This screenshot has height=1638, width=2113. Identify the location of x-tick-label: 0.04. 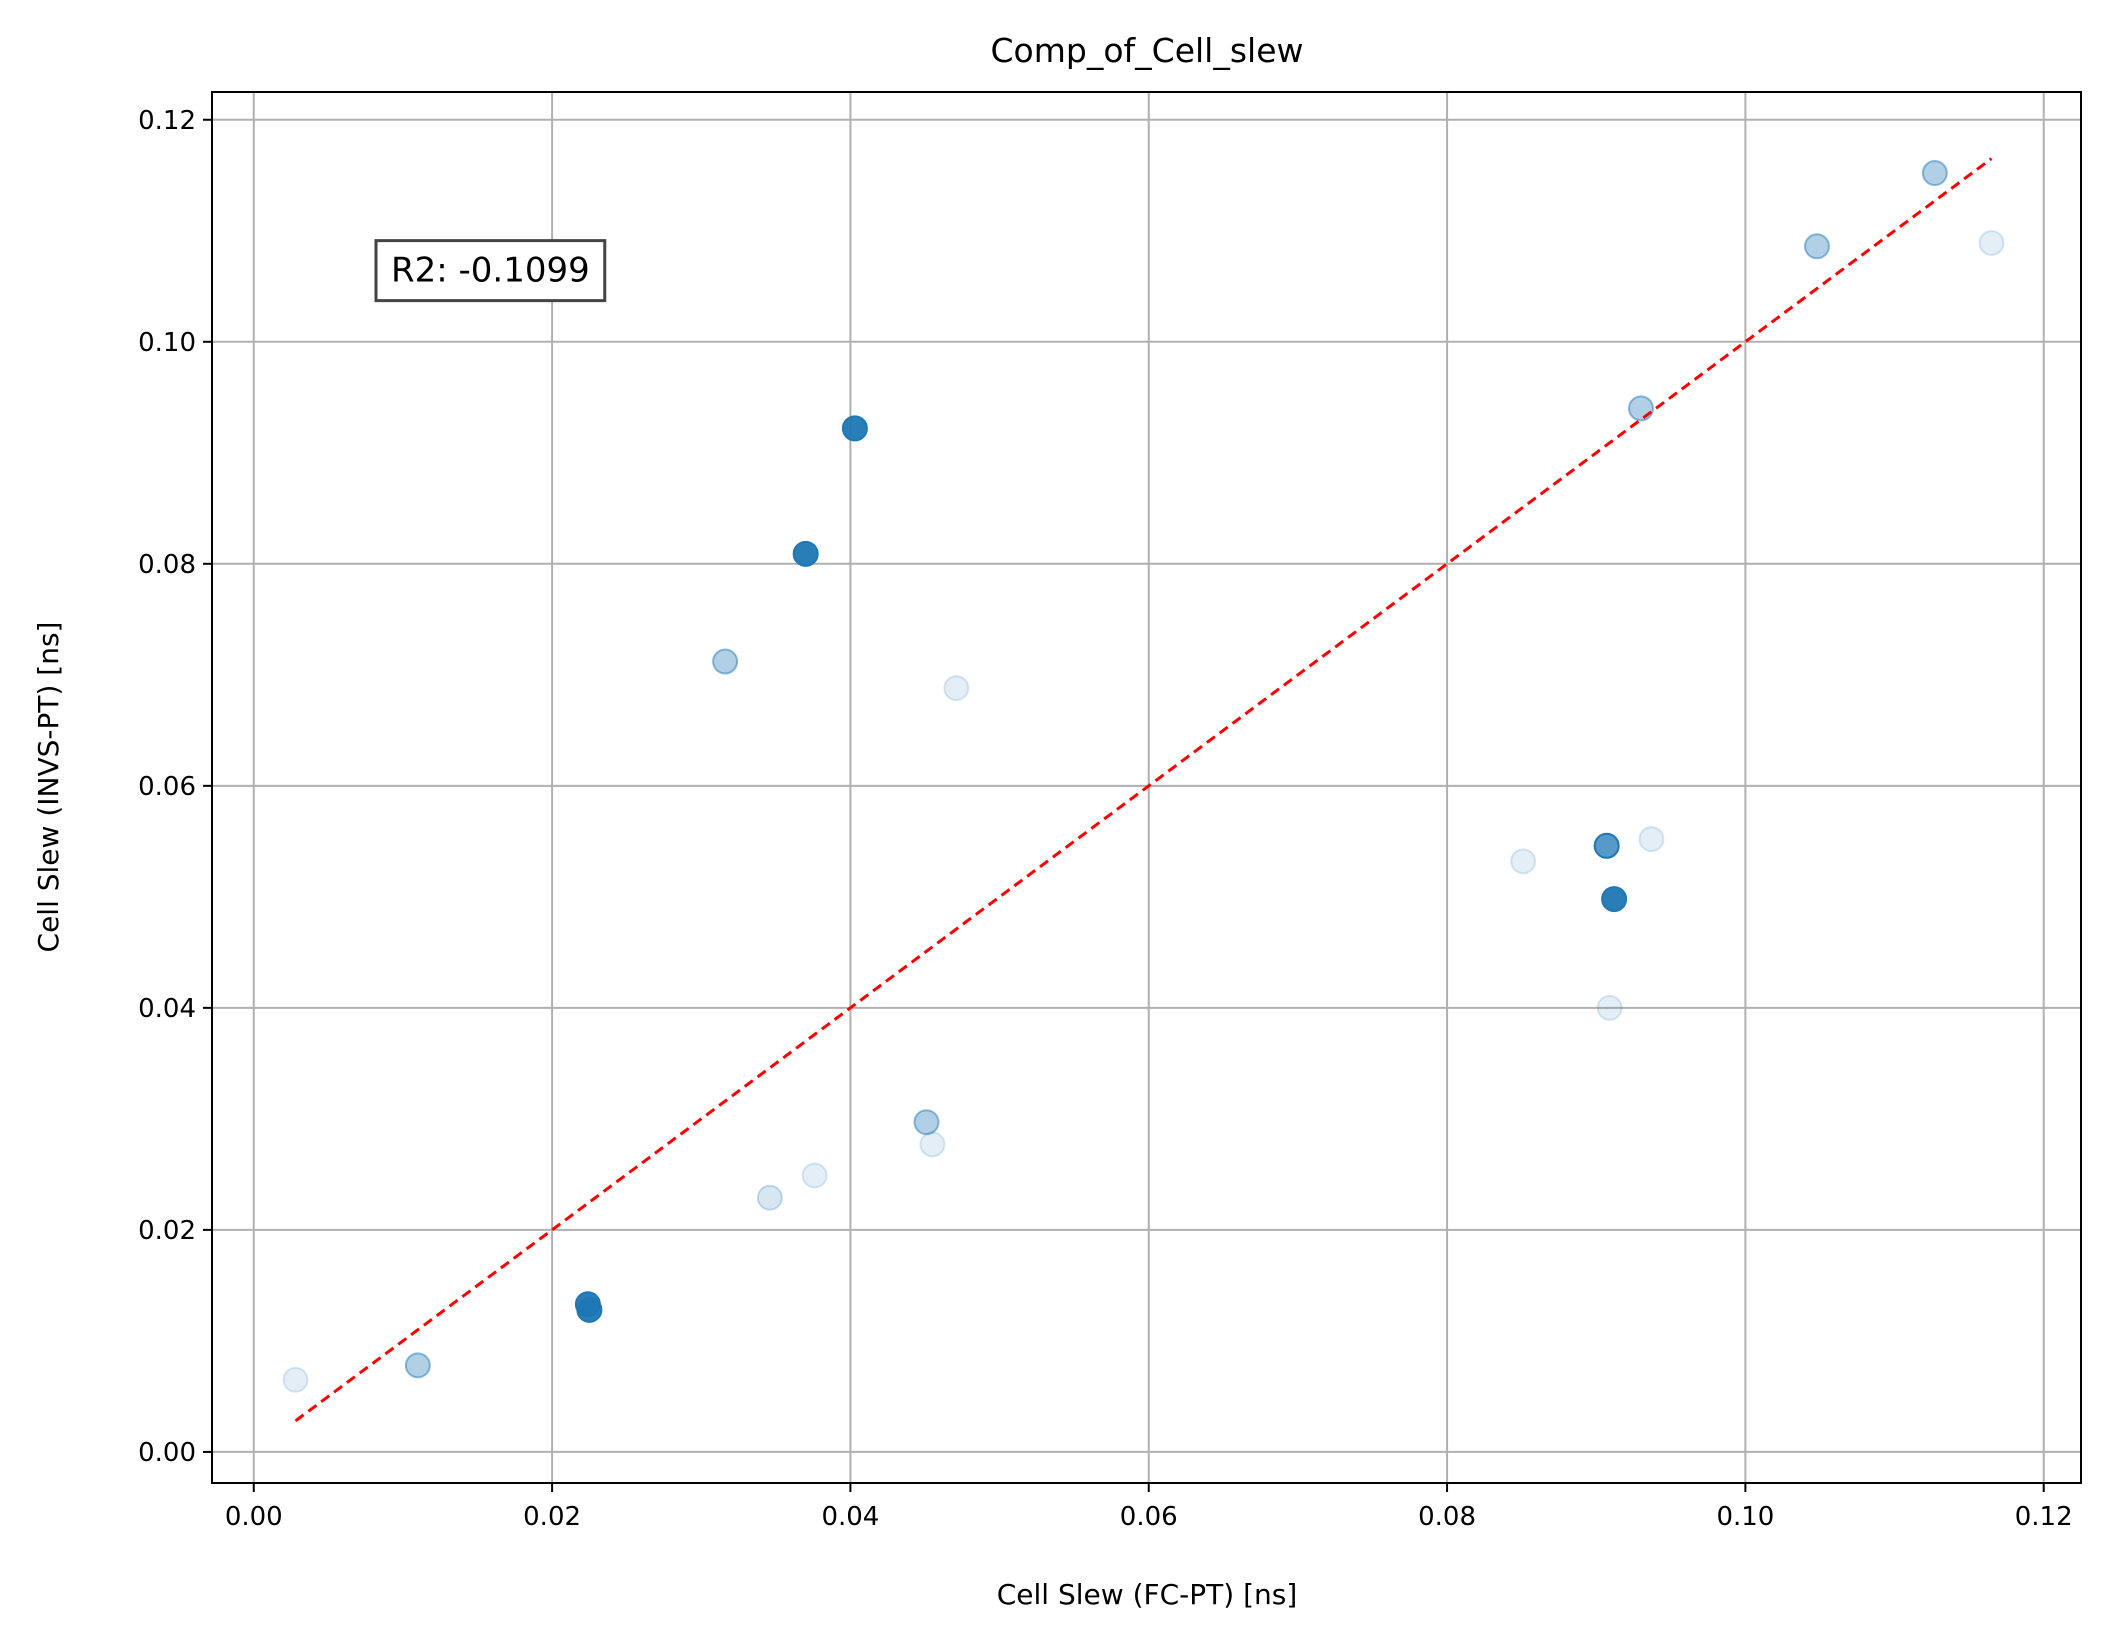
(850, 1517).